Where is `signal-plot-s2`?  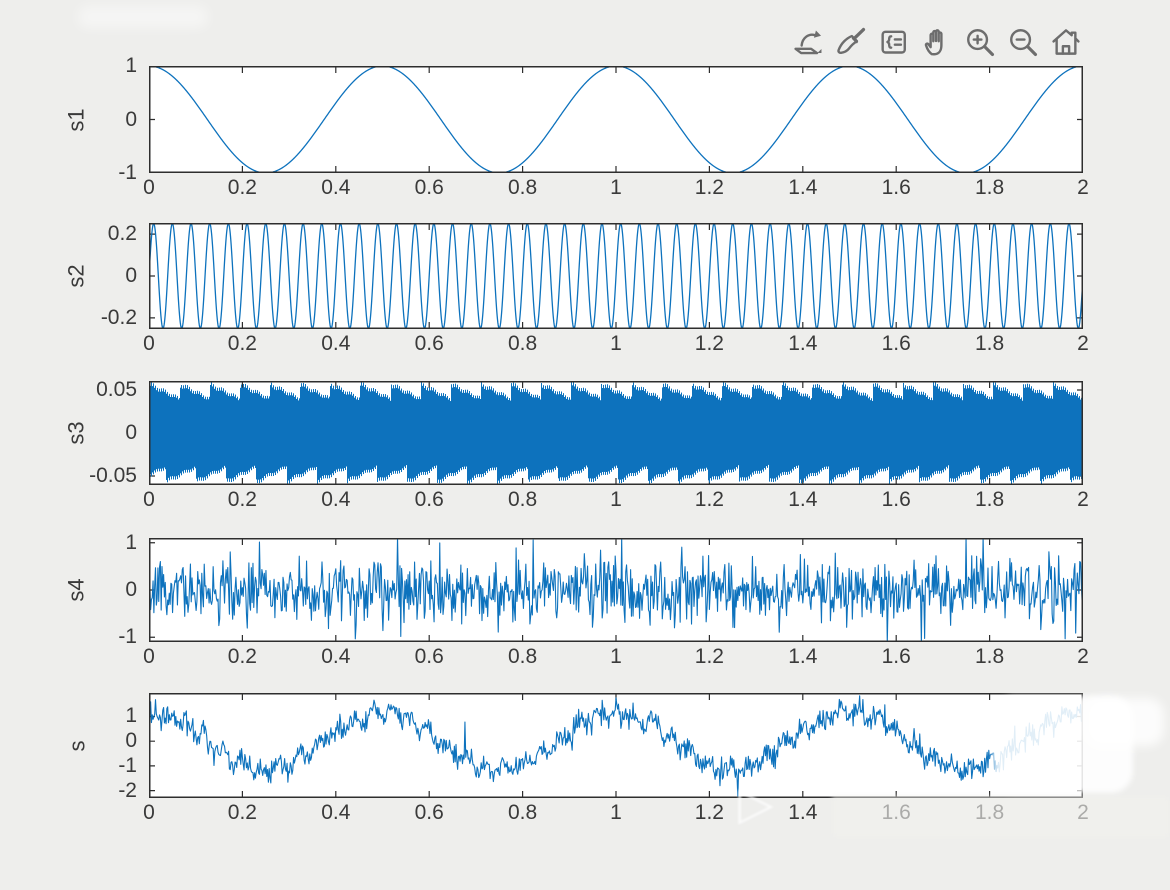
signal-plot-s2 is located at coordinates (616, 276).